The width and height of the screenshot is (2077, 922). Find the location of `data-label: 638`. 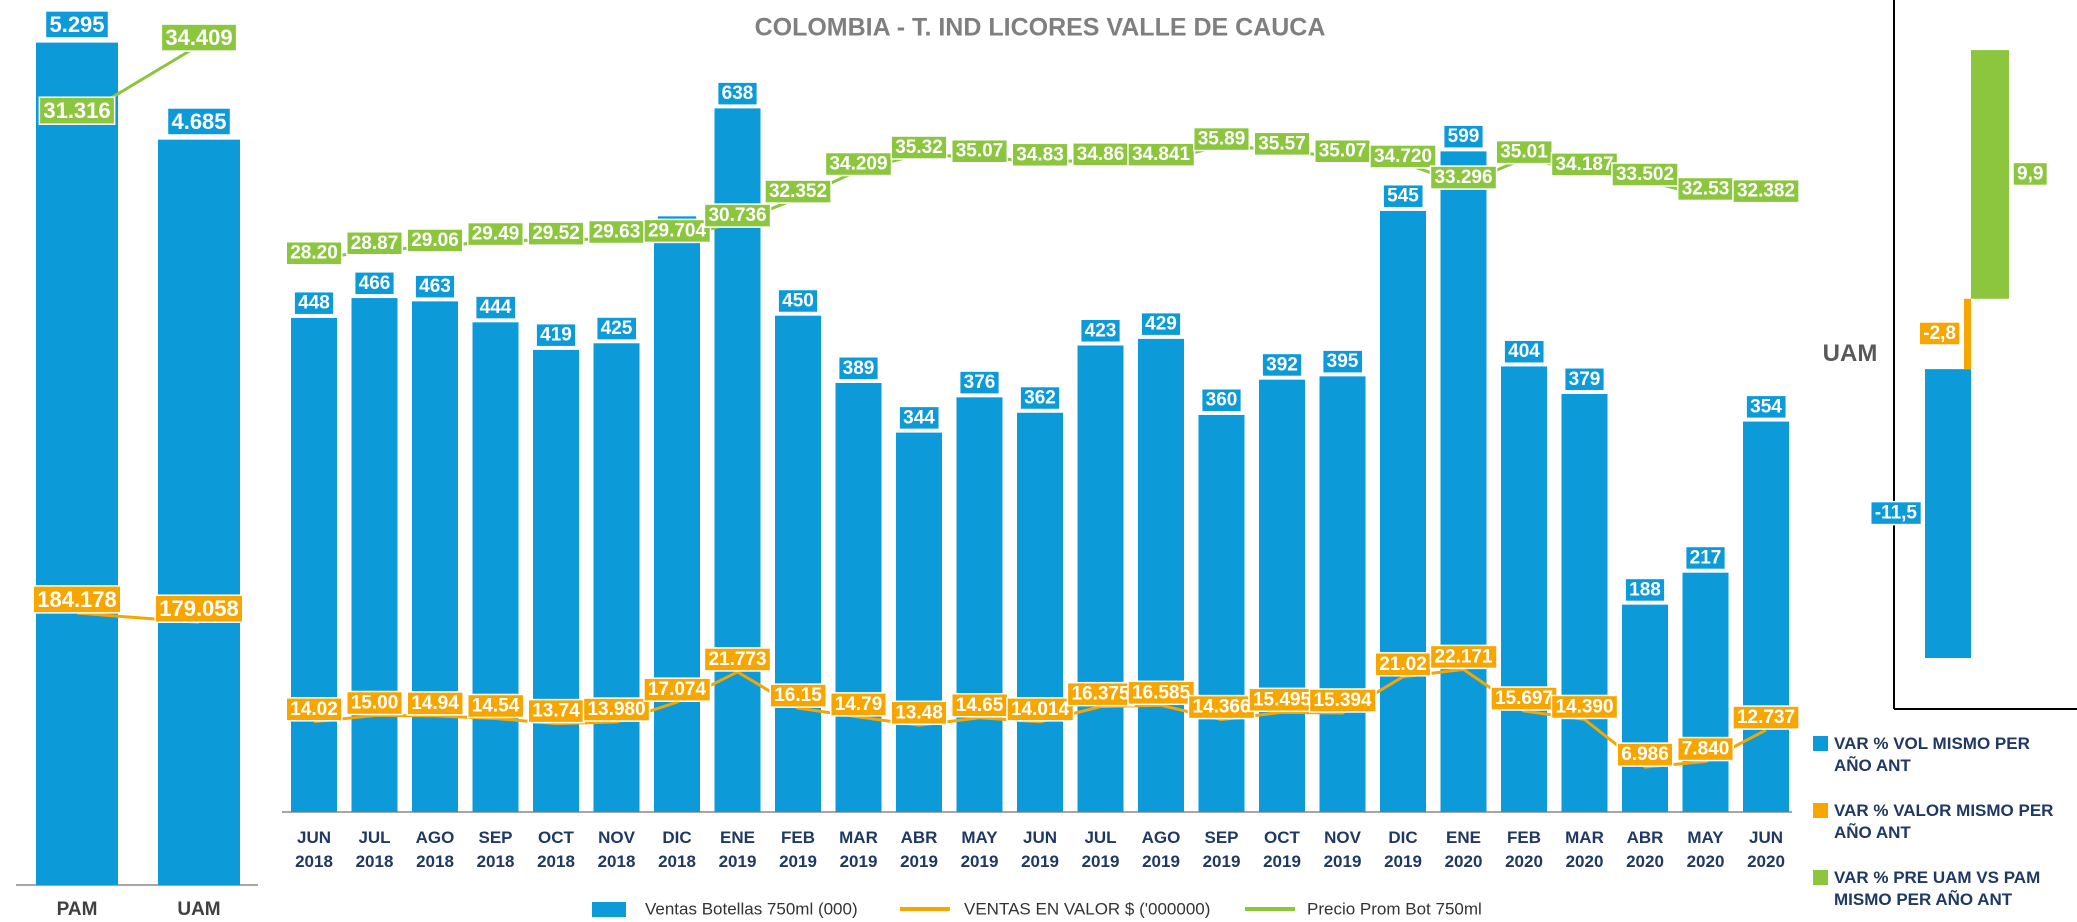

data-label: 638 is located at coordinates (738, 93).